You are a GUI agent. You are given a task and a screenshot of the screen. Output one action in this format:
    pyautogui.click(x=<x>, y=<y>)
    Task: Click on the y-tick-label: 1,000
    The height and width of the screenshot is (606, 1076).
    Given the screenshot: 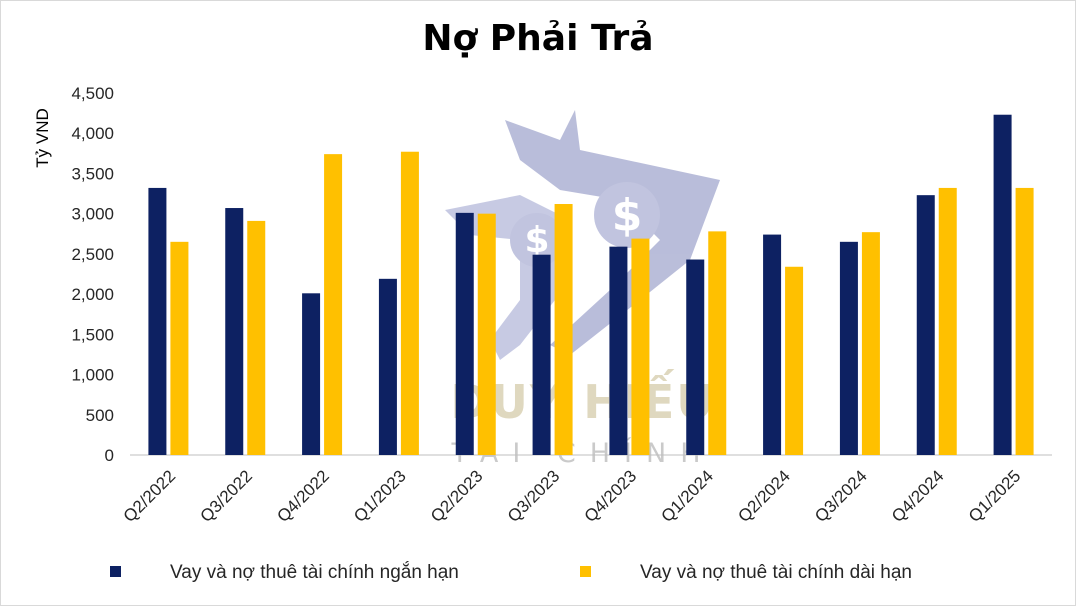 What is the action you would take?
    pyautogui.click(x=92, y=375)
    